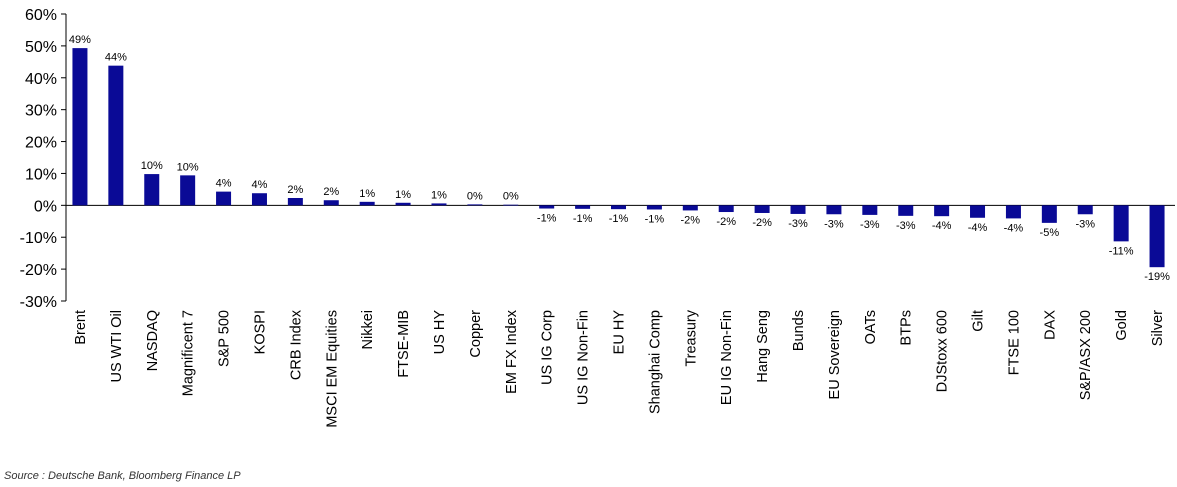 The image size is (1177, 487). Describe the element at coordinates (189, 353) in the screenshot. I see `category-label-4: Magnificent 7` at that location.